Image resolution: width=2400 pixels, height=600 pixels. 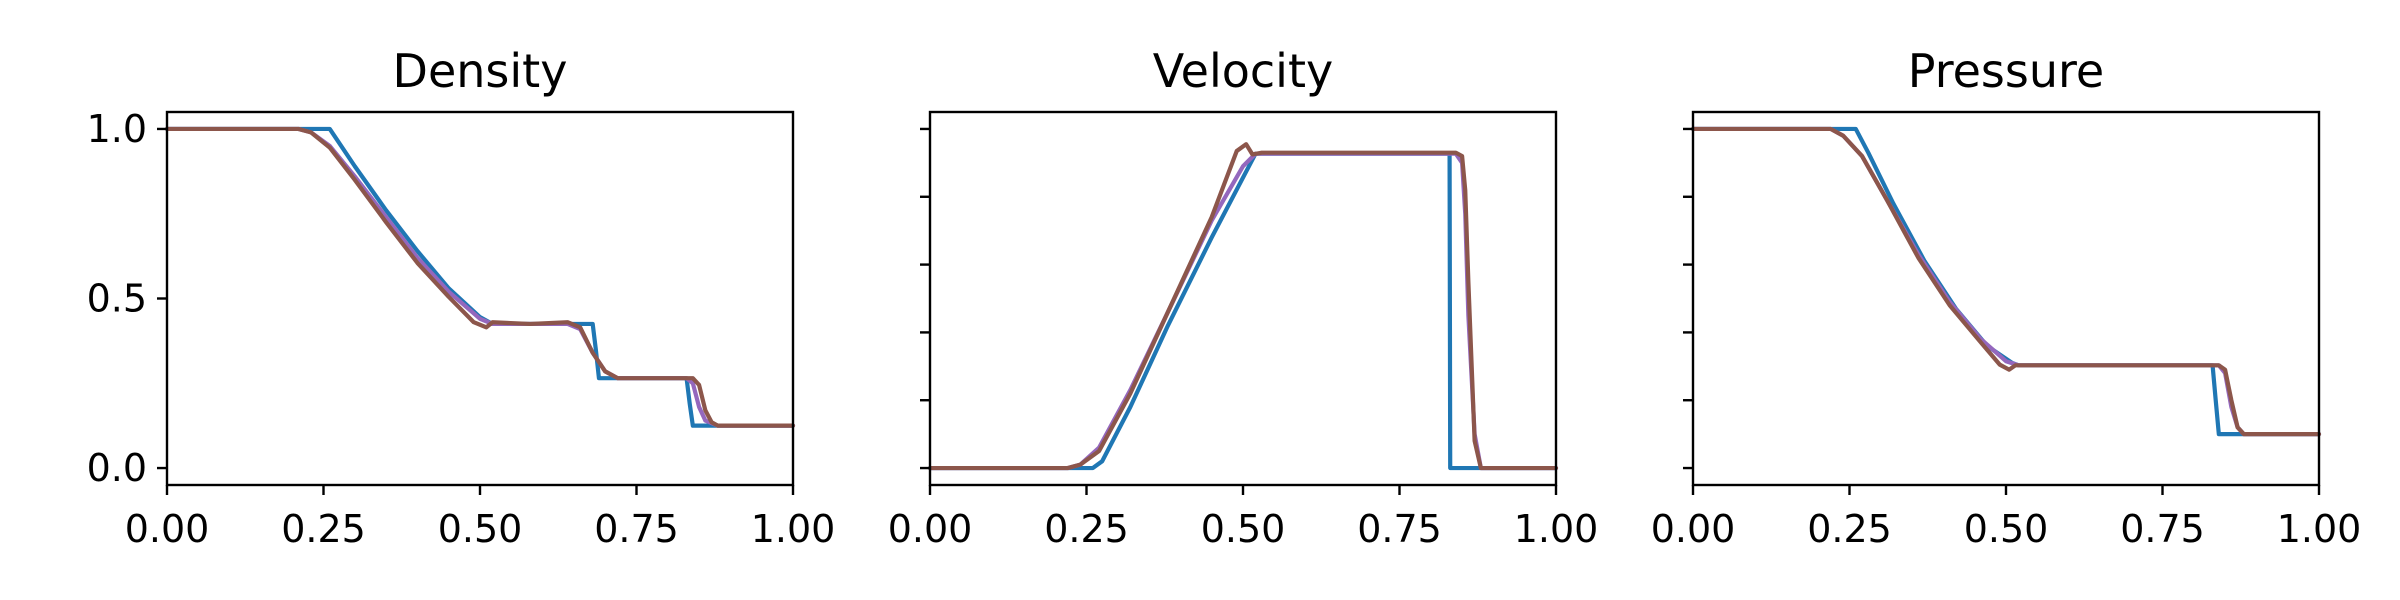 What do you see at coordinates (117, 299) in the screenshot?
I see `density-y-tick-label: 0.5` at bounding box center [117, 299].